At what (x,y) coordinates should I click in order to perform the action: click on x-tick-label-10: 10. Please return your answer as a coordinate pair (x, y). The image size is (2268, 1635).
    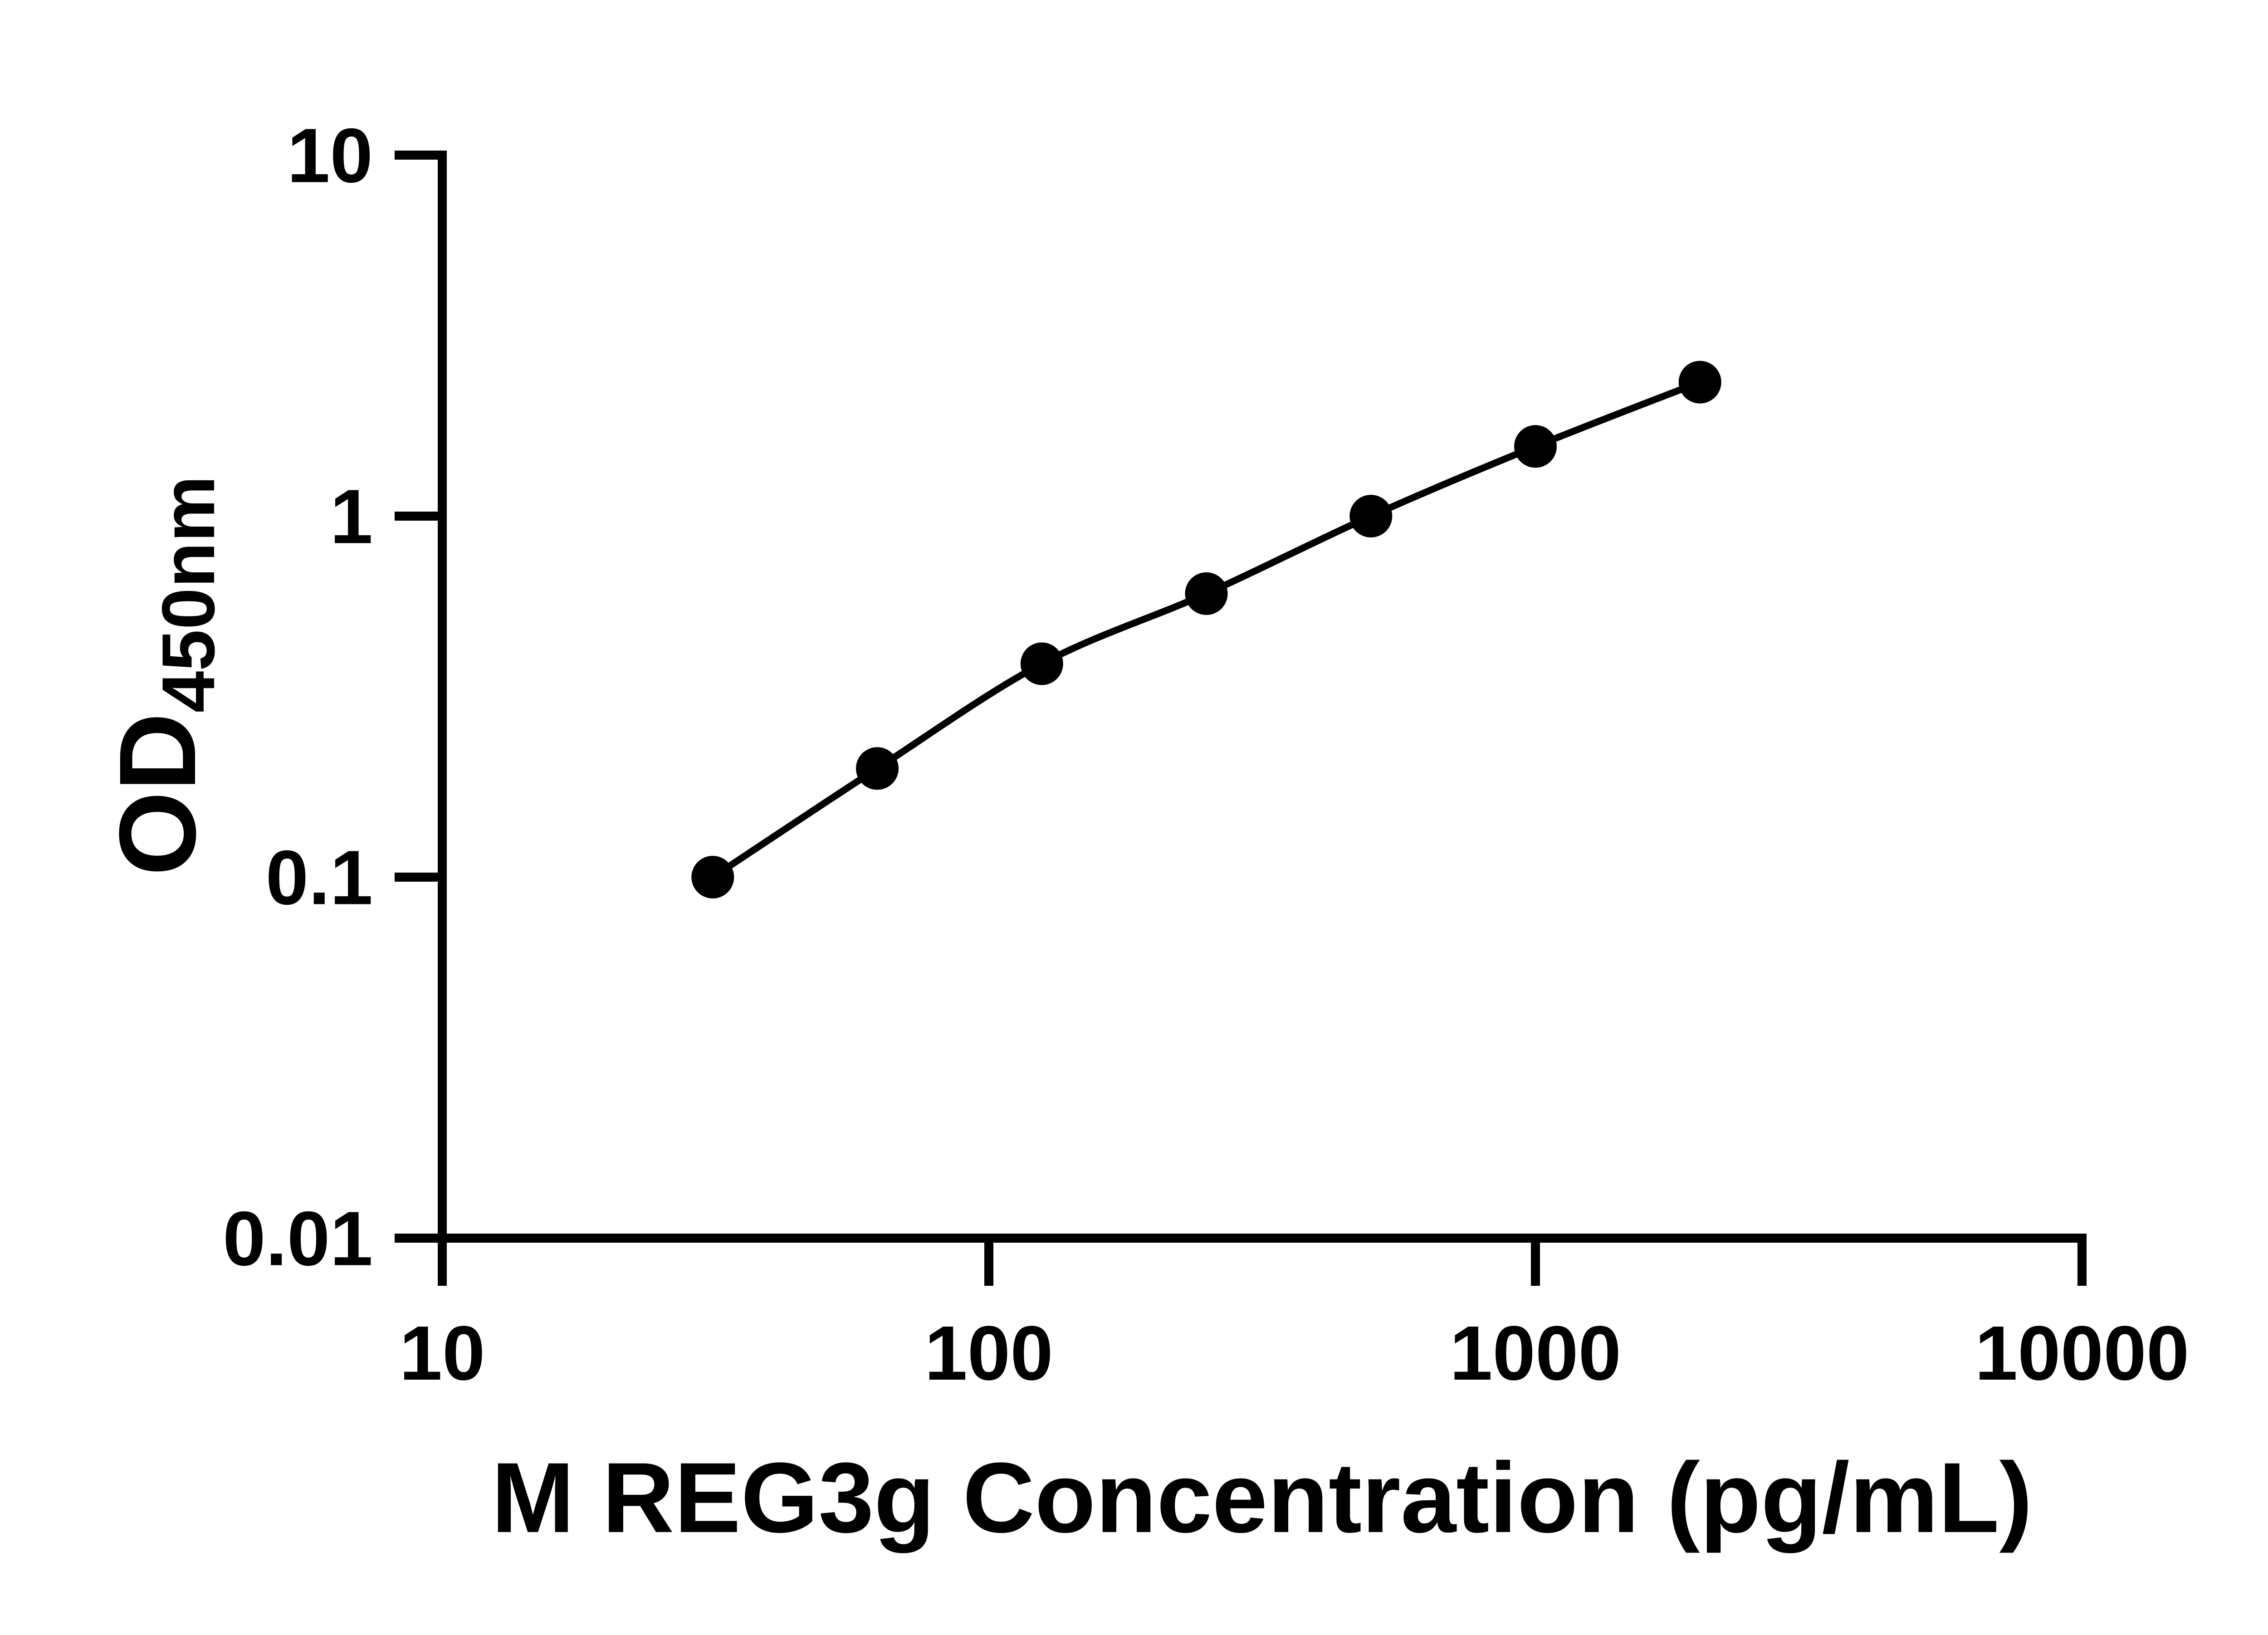
    Looking at the image, I should click on (442, 1353).